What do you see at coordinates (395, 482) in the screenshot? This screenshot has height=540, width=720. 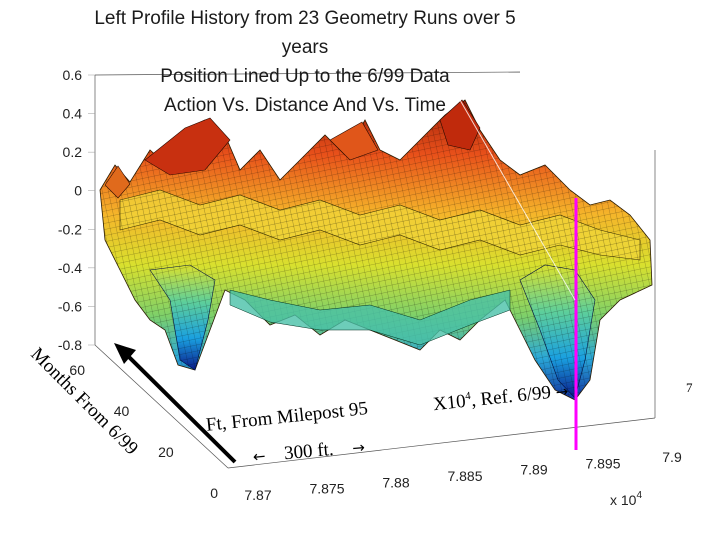 I see `x-tick-label: 7.88` at bounding box center [395, 482].